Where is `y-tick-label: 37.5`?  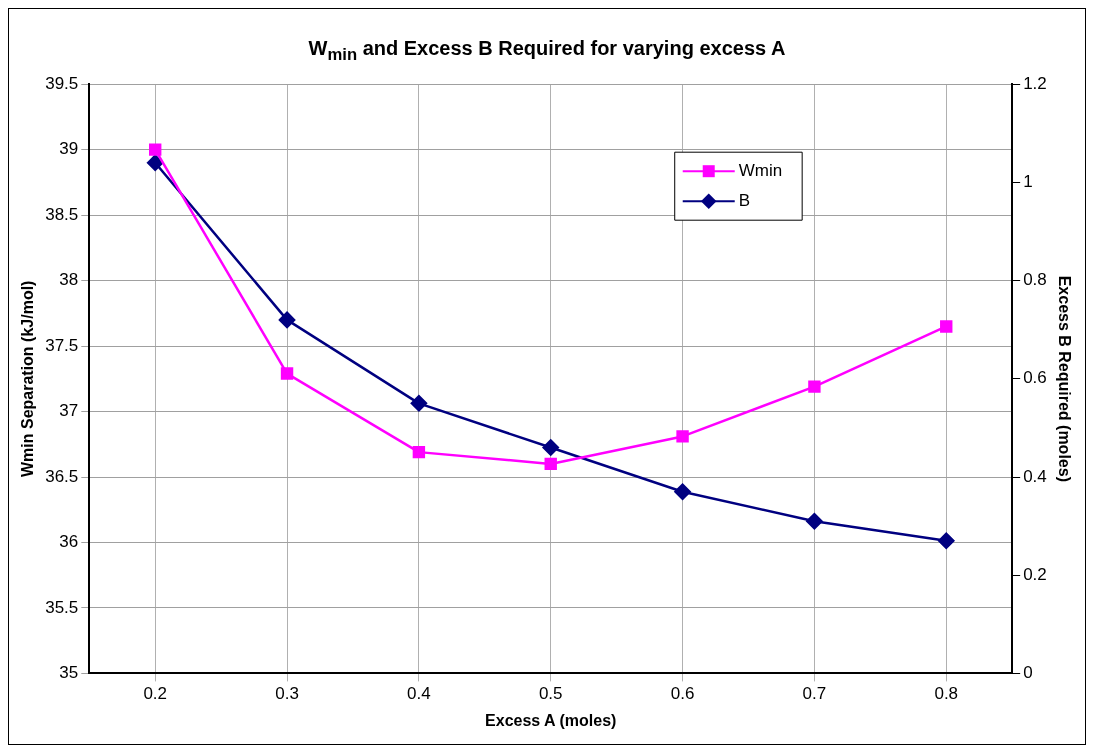 y-tick-label: 37.5 is located at coordinates (62, 345).